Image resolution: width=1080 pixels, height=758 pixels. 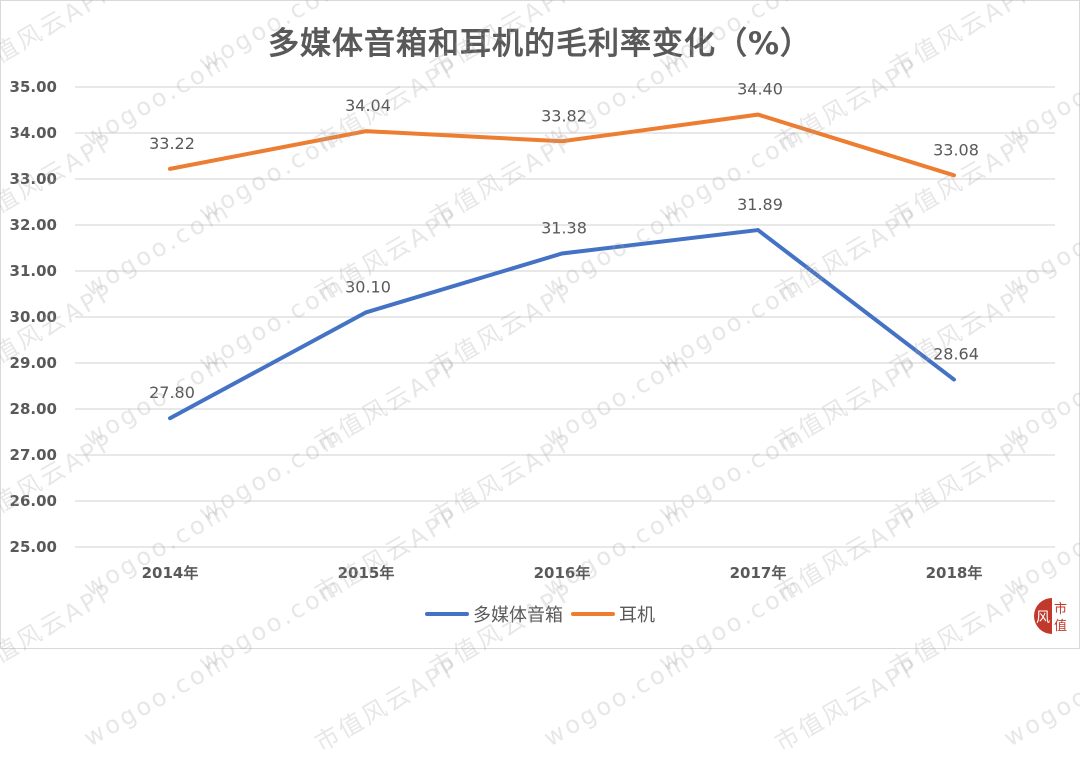 I want to click on svg-text: 值, so click(x=1060, y=626).